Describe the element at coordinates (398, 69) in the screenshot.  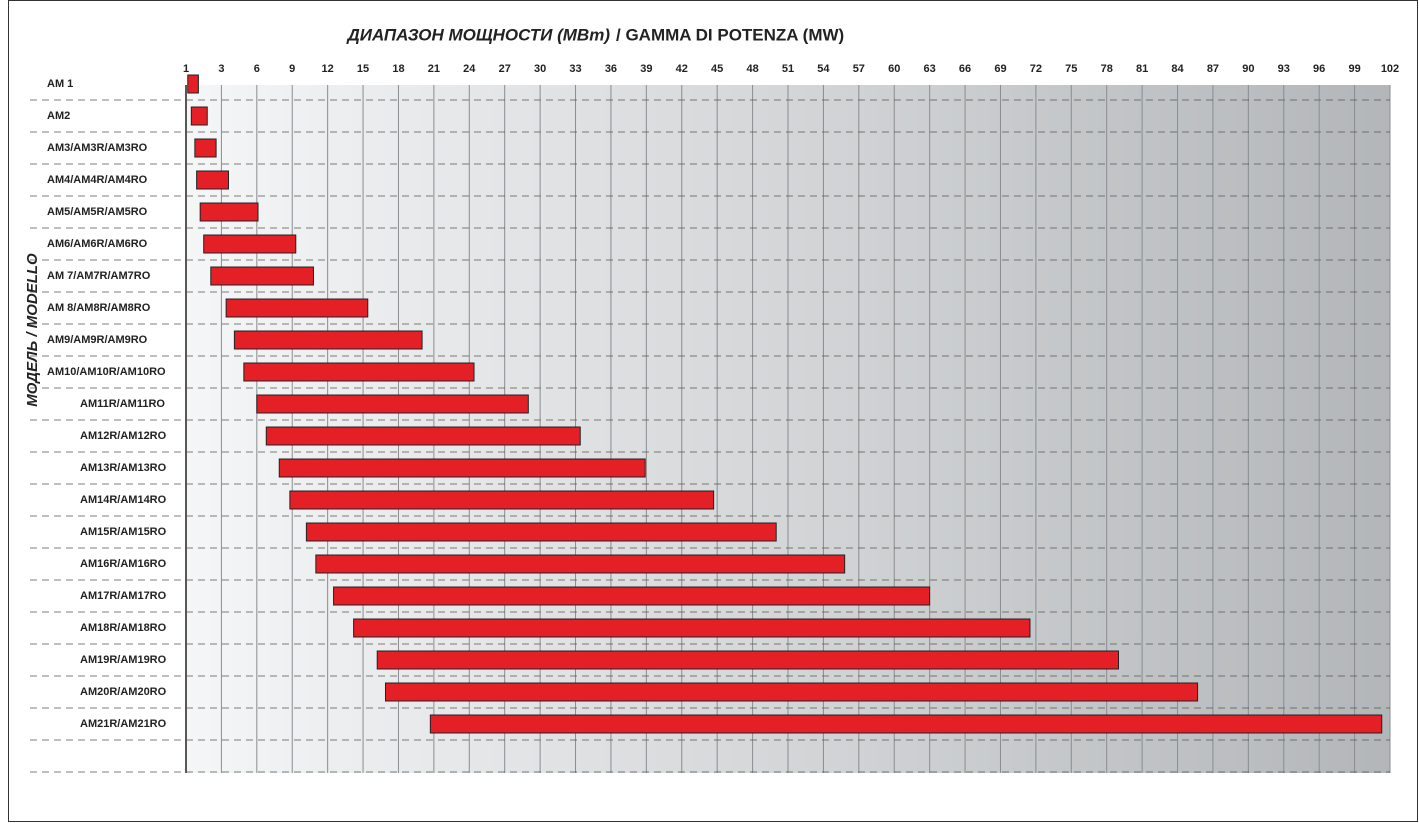
I see `x-tick-label: 18` at that location.